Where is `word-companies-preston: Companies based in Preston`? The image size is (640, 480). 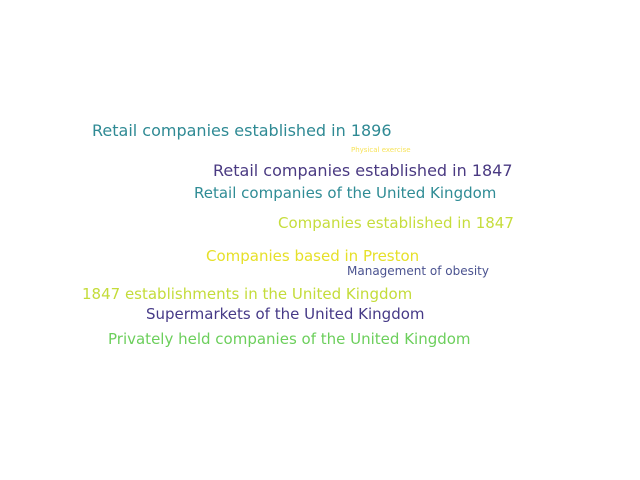
word-companies-preston: Companies based in Preston is located at coordinates (313, 256).